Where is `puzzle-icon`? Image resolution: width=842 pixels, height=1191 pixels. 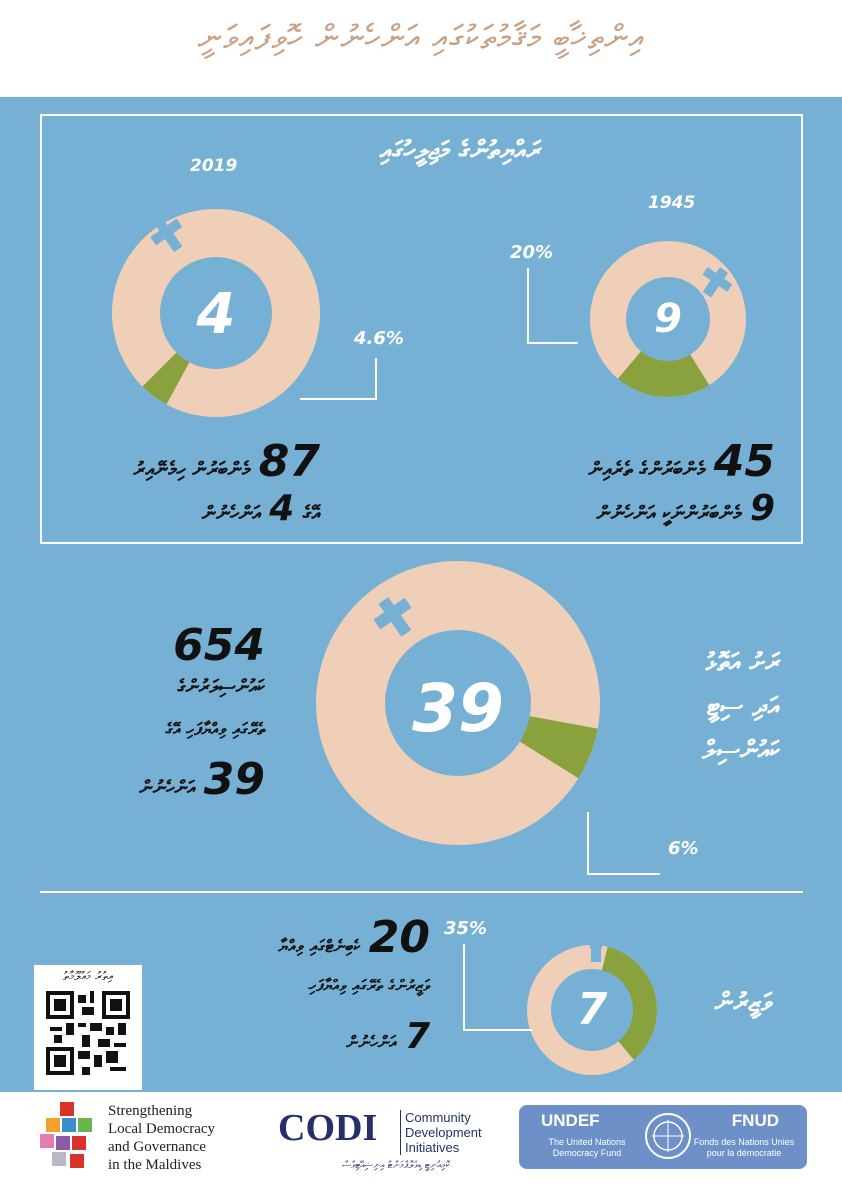 puzzle-icon is located at coordinates (66, 1135).